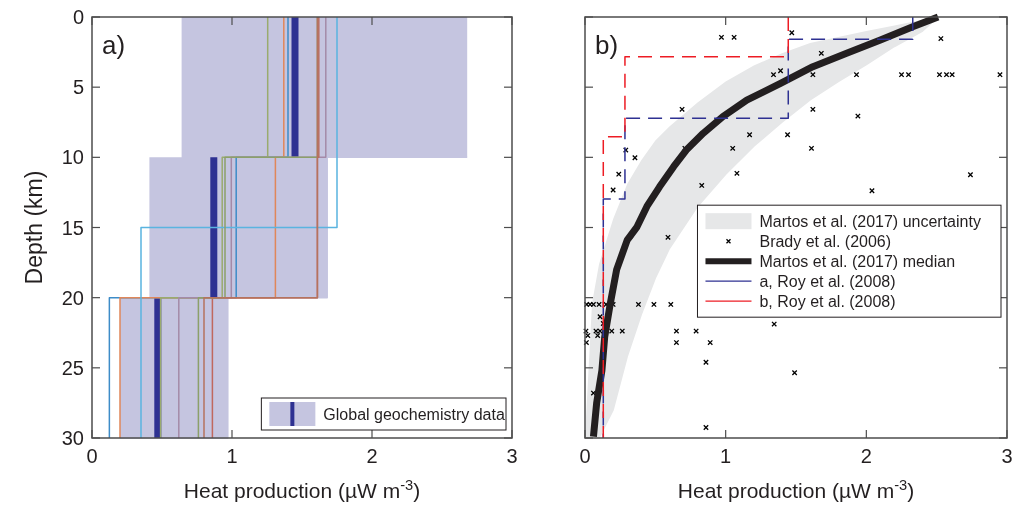 The image size is (1015, 519). What do you see at coordinates (827, 281) in the screenshot?
I see `legend-label: a, Roy et al. (2008)` at bounding box center [827, 281].